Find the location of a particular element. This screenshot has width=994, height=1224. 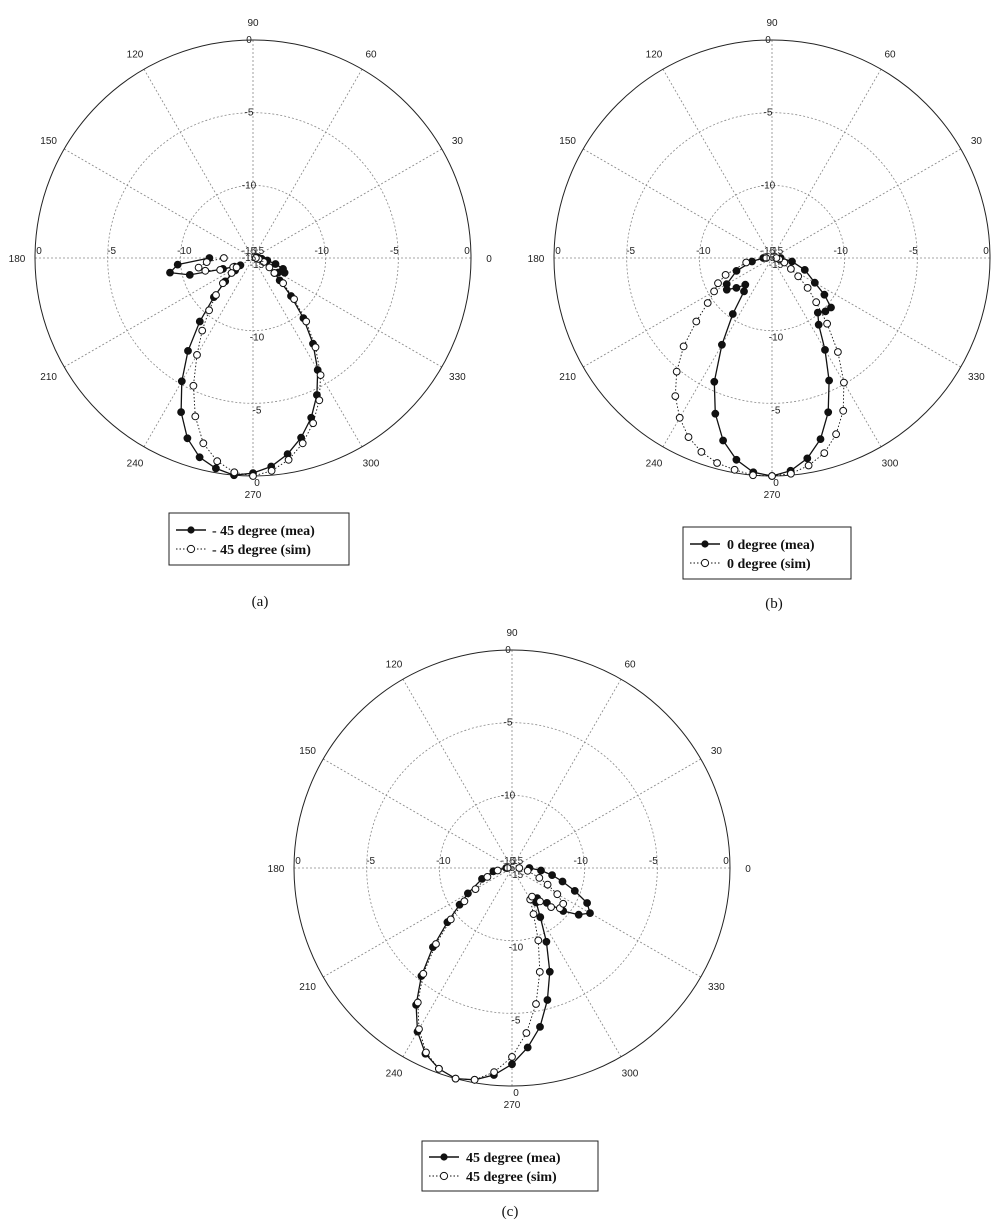

legend-c: 45 degree (mea) 45 degree (sim) is located at coordinates (510, 1166).